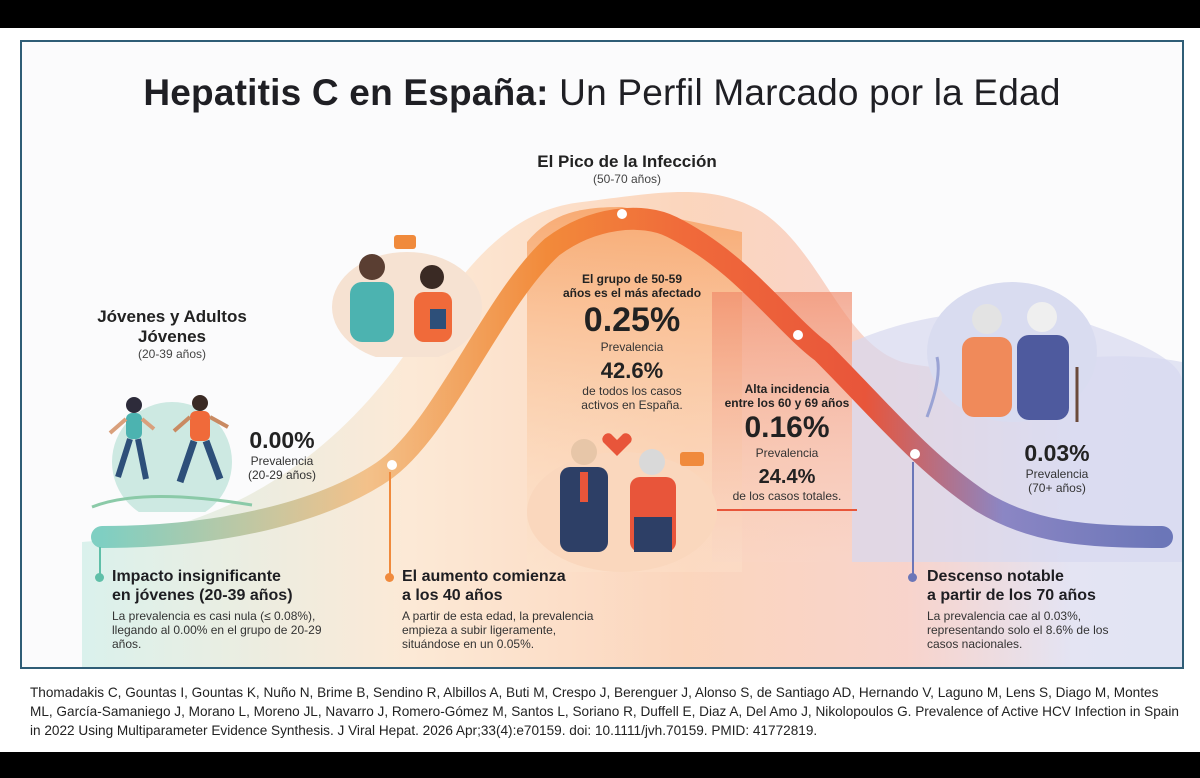 This screenshot has height=778, width=1200. What do you see at coordinates (787, 403) in the screenshot?
I see `sixties-heading-line2: entre los 60 y 69 años` at bounding box center [787, 403].